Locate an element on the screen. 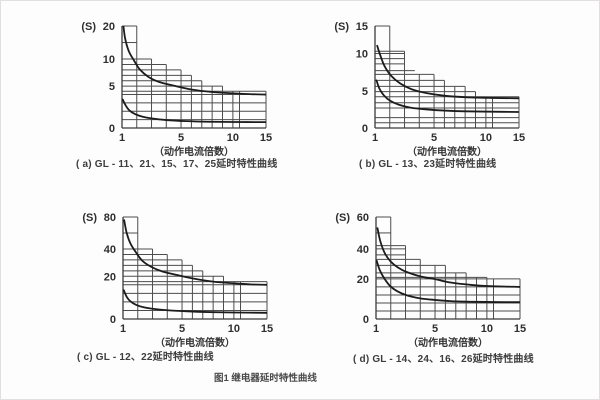  y-tick-label: 15 is located at coordinates (362, 27).